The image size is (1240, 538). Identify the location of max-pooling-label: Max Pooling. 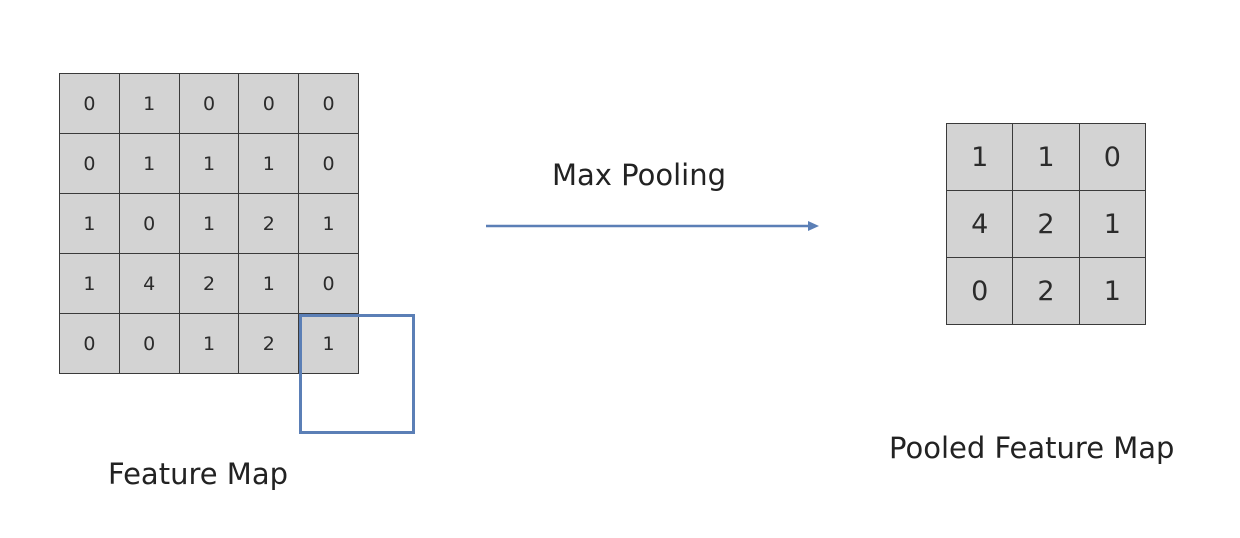
(639, 175).